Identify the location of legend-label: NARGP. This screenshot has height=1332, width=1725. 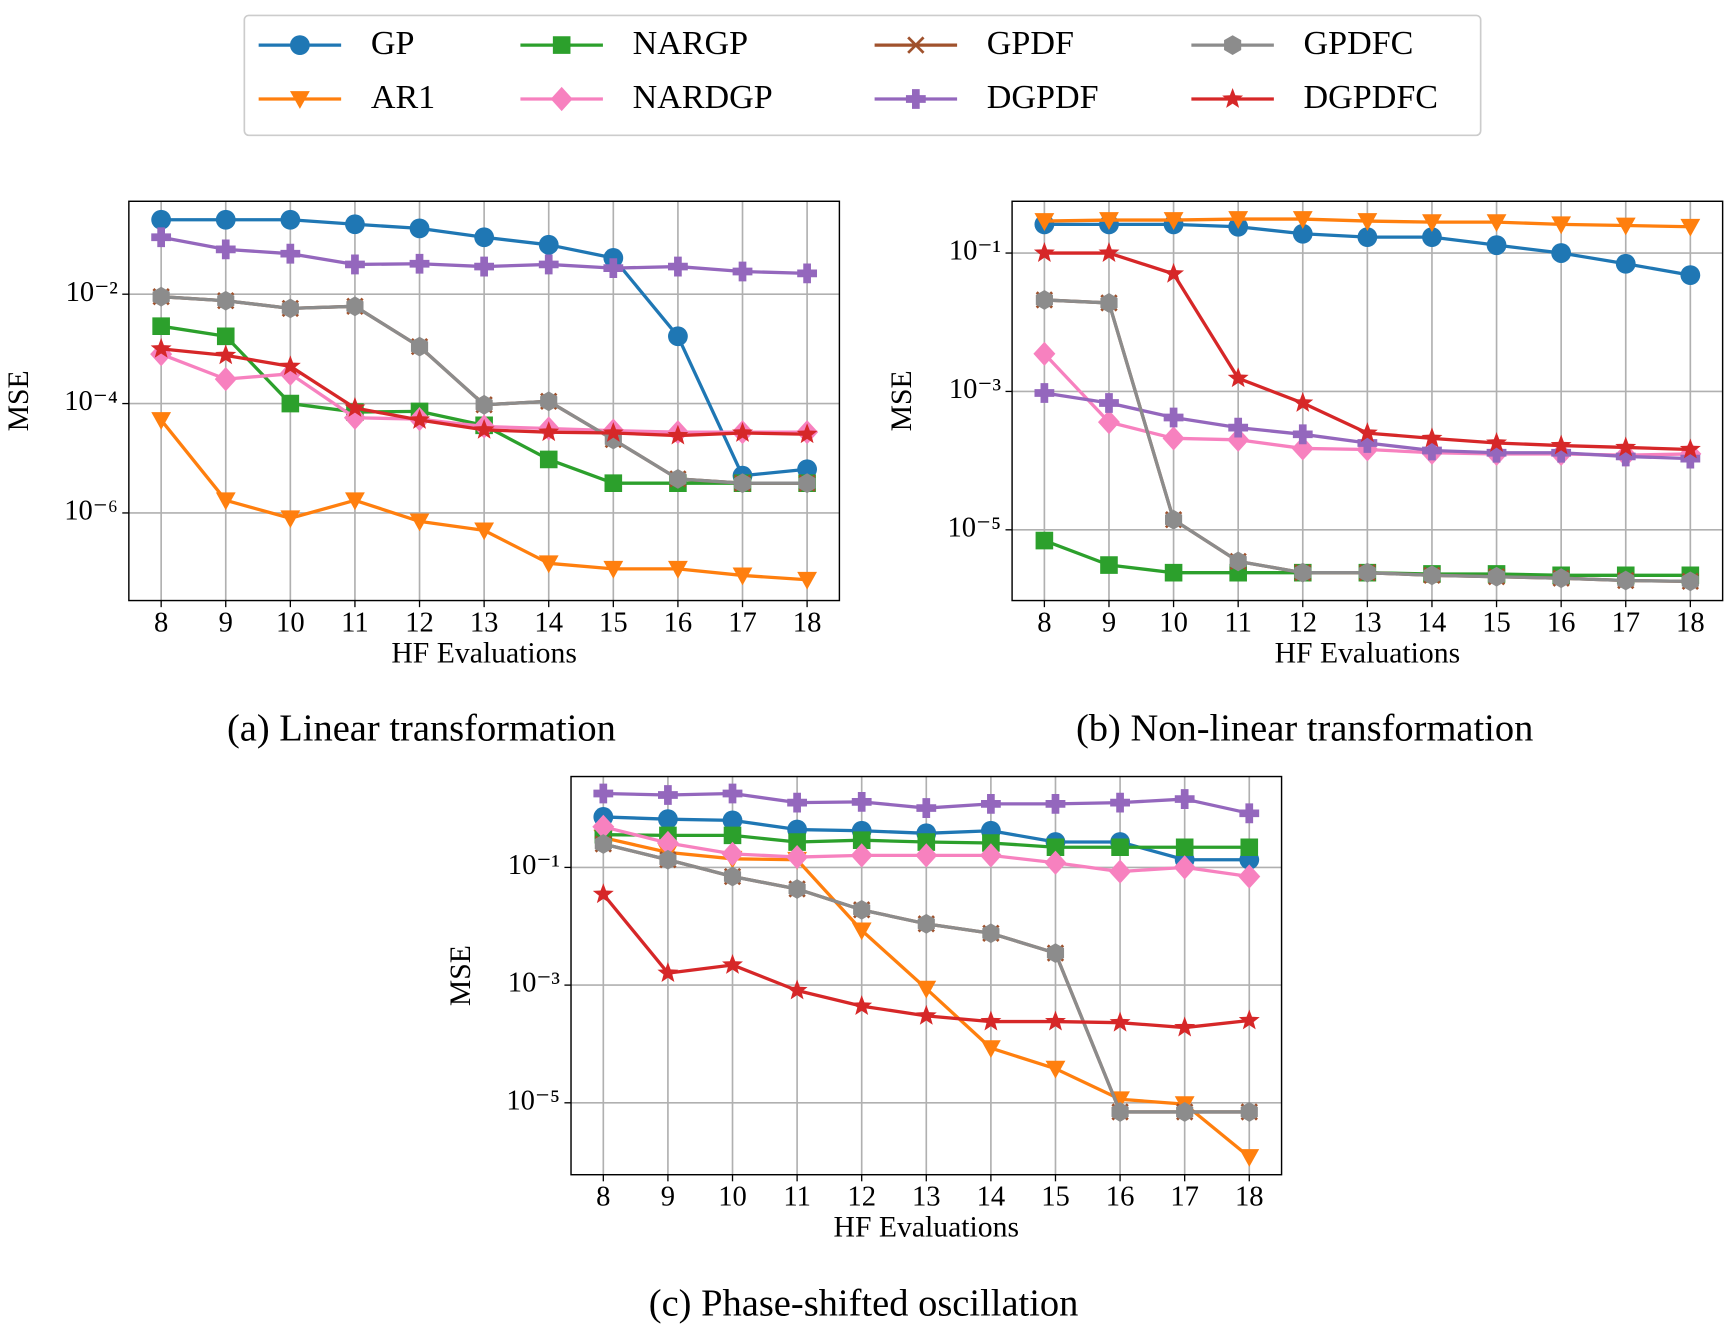
(691, 43).